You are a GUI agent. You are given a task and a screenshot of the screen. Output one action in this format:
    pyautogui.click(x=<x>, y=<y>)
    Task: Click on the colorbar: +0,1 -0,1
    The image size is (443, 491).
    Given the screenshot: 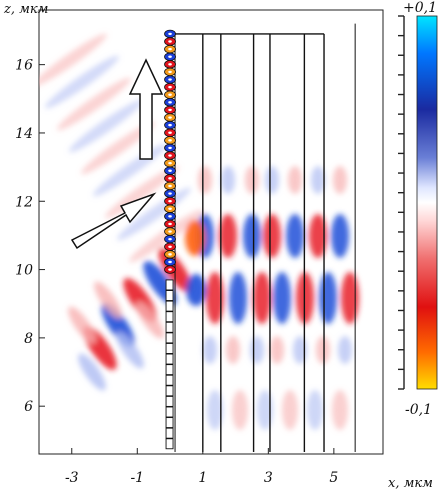 What is the action you would take?
    pyautogui.click(x=418, y=209)
    